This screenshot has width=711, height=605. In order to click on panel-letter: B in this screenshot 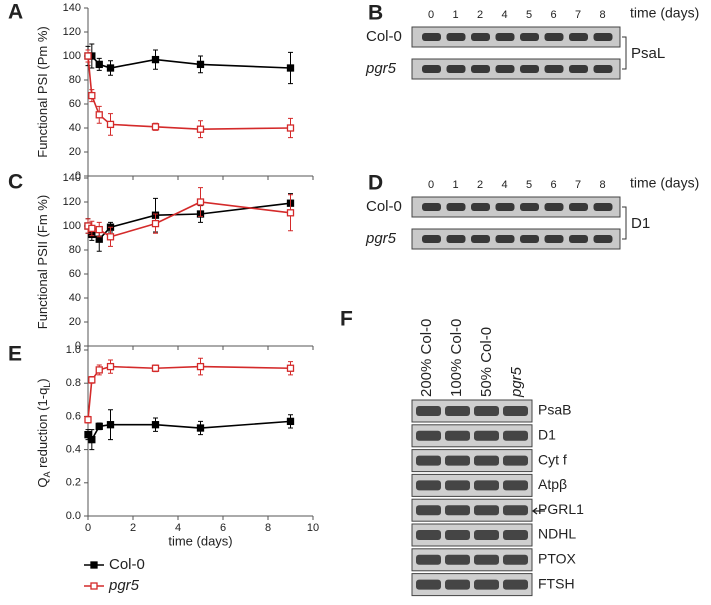, I will do `click(375, 13)`.